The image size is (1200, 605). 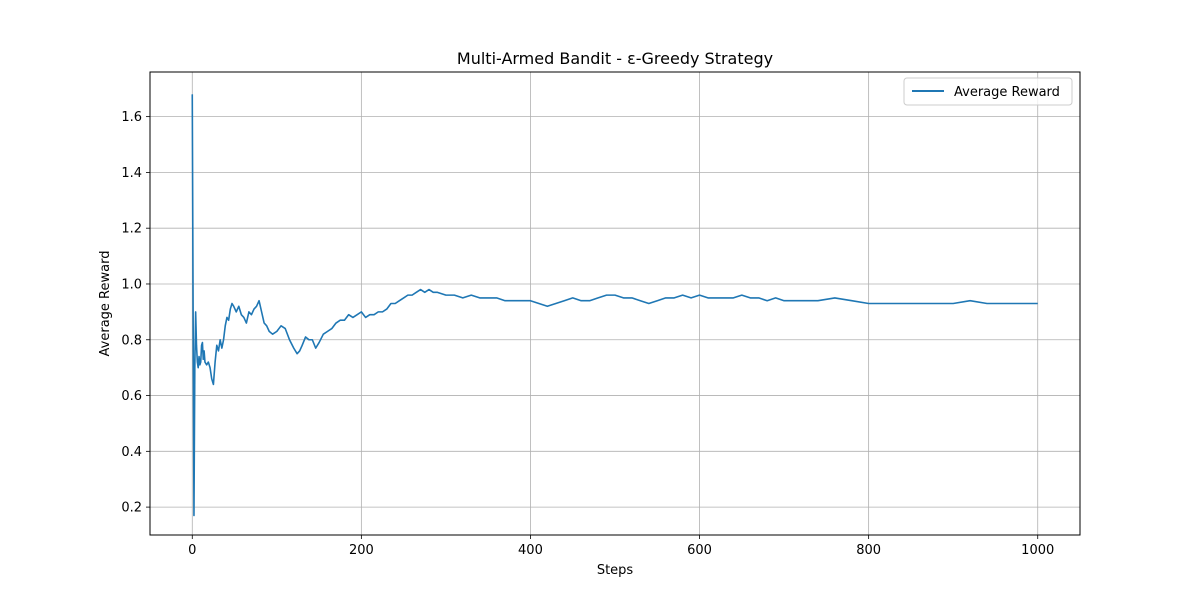 I want to click on y-tick-label: 0.6, so click(x=131, y=396).